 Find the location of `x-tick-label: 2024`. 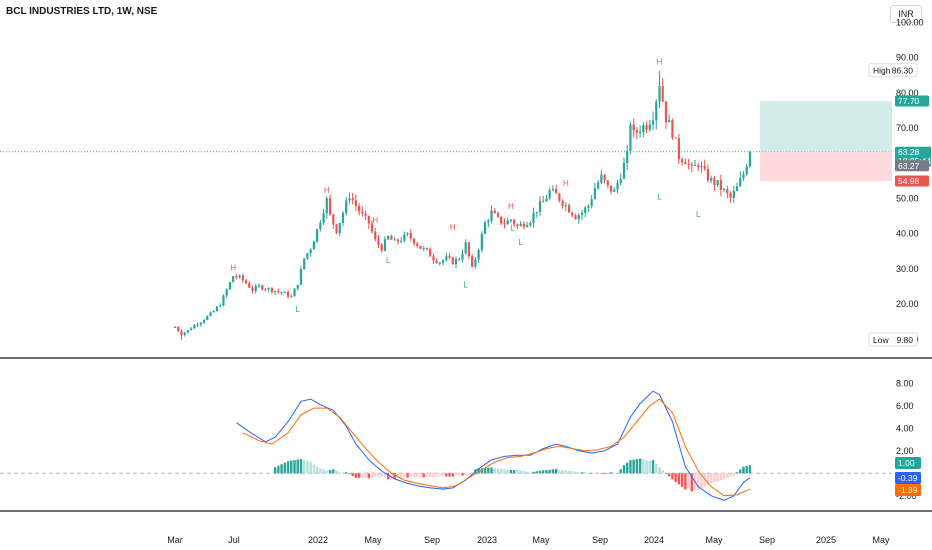

x-tick-label: 2024 is located at coordinates (654, 540).